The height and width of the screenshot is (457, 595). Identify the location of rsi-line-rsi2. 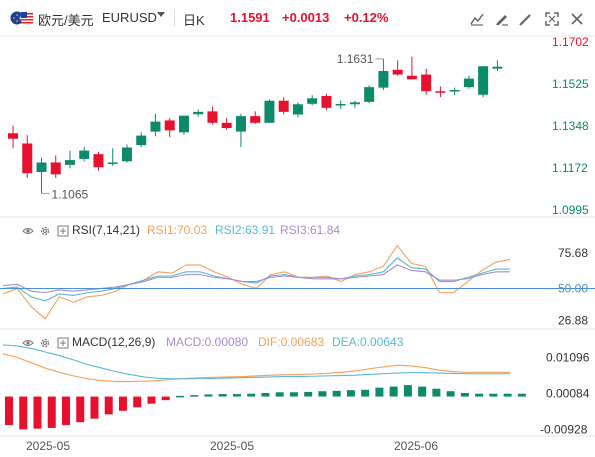
(256, 279).